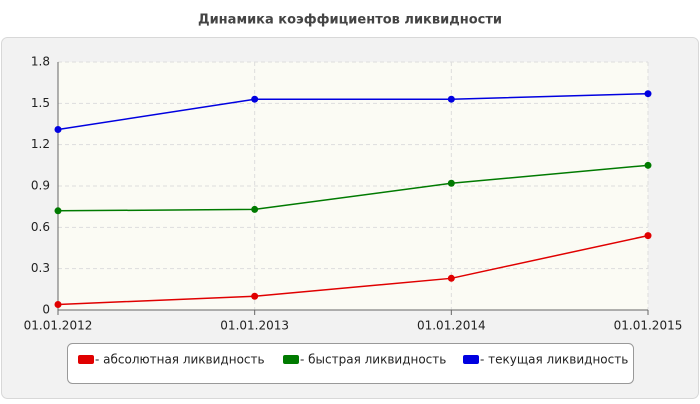  I want to click on y-tick-label: 0.9, so click(40, 186).